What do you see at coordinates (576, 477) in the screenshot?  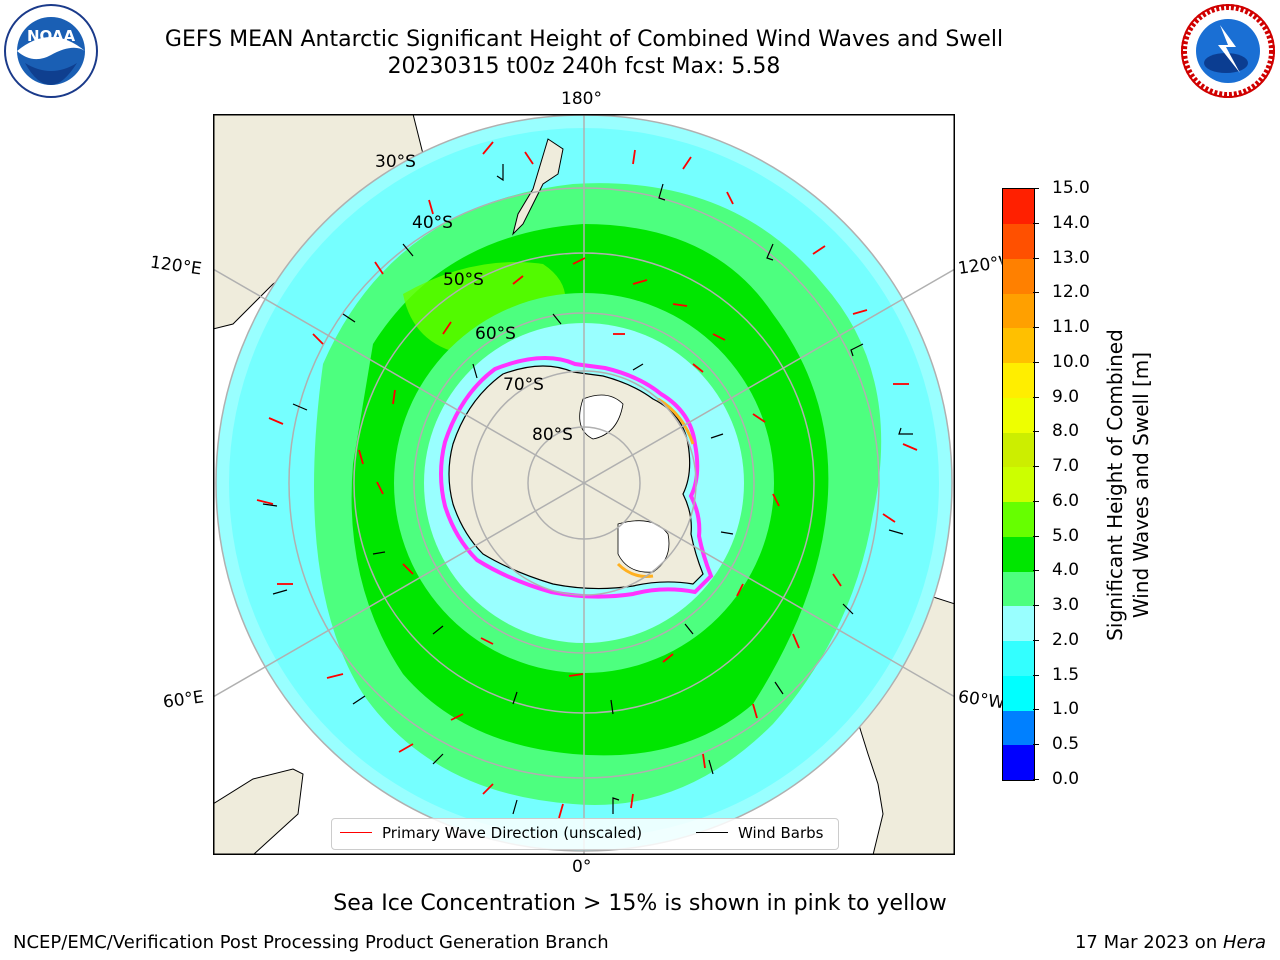 I see `sea-ice-edge` at bounding box center [576, 477].